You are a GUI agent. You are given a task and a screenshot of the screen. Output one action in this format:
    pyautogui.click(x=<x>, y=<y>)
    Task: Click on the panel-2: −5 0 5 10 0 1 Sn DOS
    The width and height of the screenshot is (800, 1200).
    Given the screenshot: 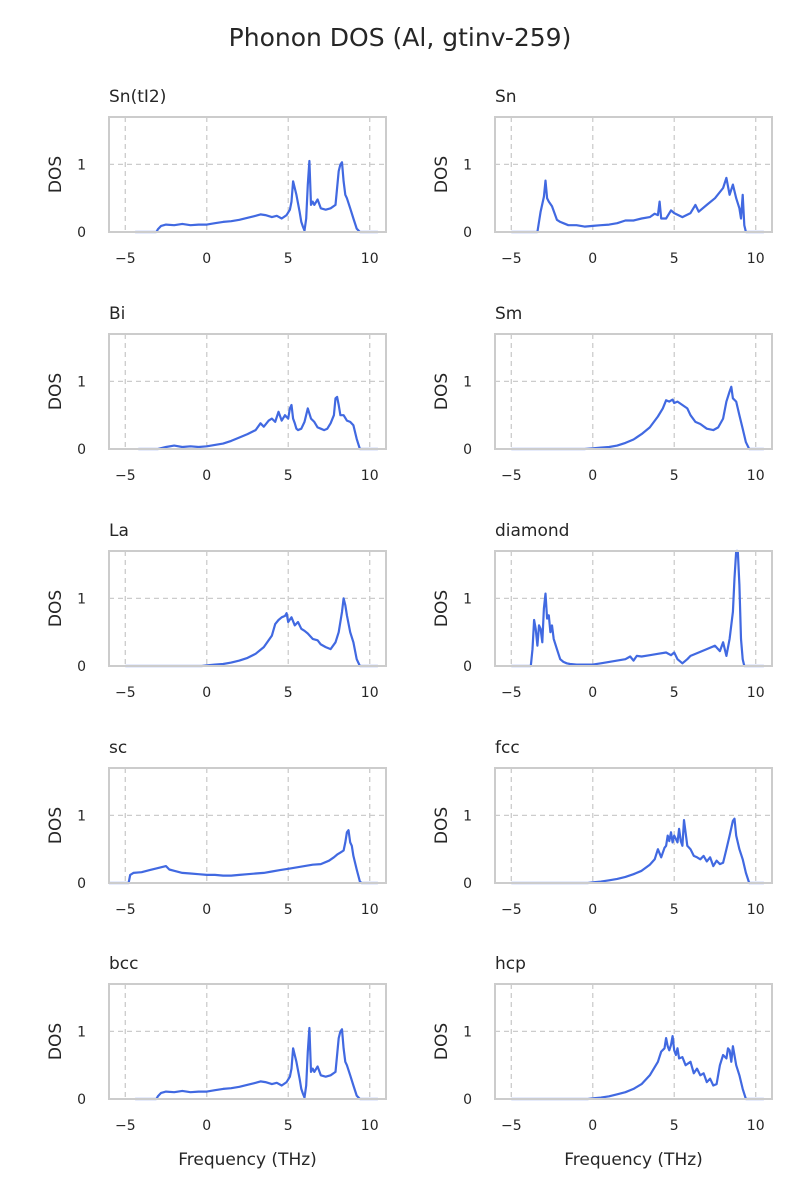 What is the action you would take?
    pyautogui.click(x=602, y=177)
    